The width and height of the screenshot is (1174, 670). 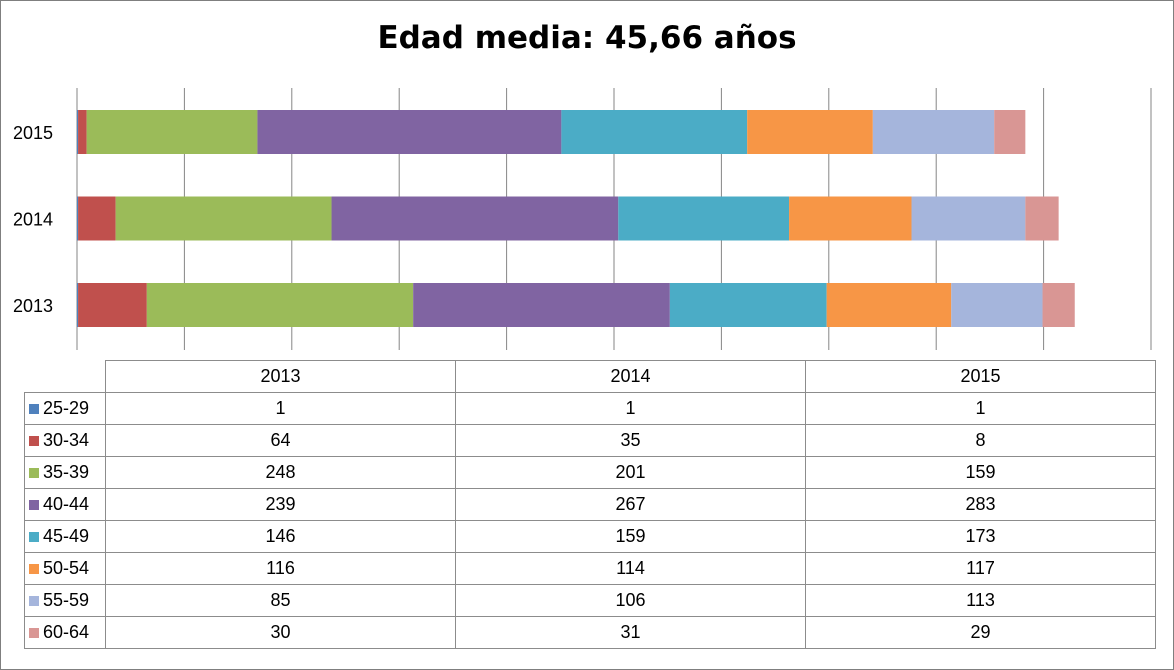 I want to click on category-tick-label: 2014, so click(x=33, y=220).